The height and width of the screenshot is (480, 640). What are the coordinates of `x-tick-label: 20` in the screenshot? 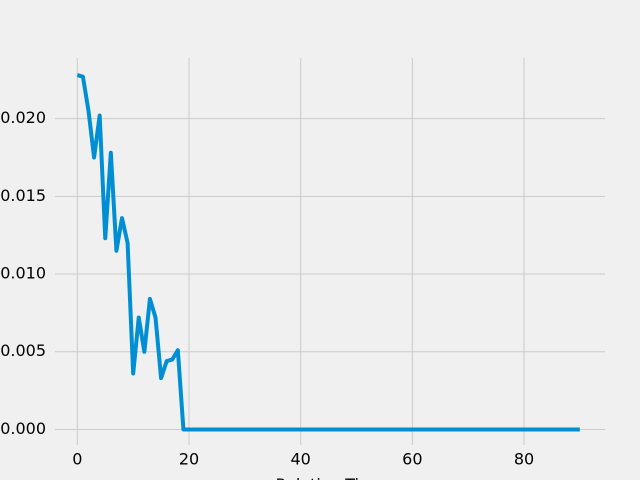 It's located at (189, 459).